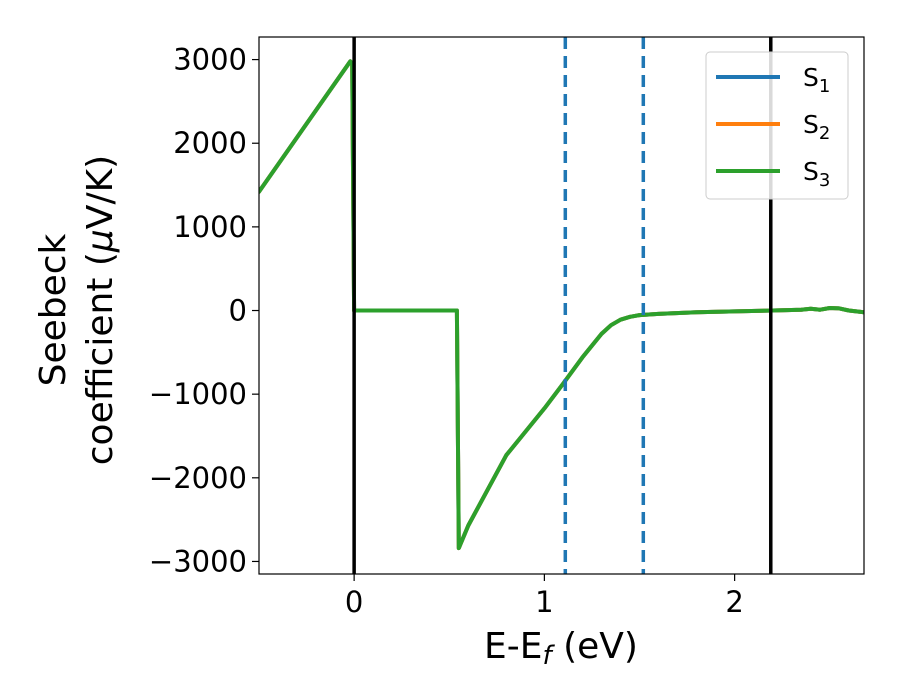 The image size is (900, 700). What do you see at coordinates (811, 124) in the screenshot?
I see `legend-label-s2-base: S` at bounding box center [811, 124].